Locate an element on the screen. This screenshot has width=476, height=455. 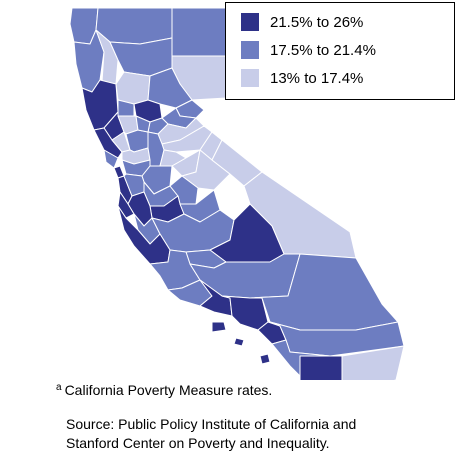
legend-label-low: 13% to 17.4% is located at coordinates (317, 78).